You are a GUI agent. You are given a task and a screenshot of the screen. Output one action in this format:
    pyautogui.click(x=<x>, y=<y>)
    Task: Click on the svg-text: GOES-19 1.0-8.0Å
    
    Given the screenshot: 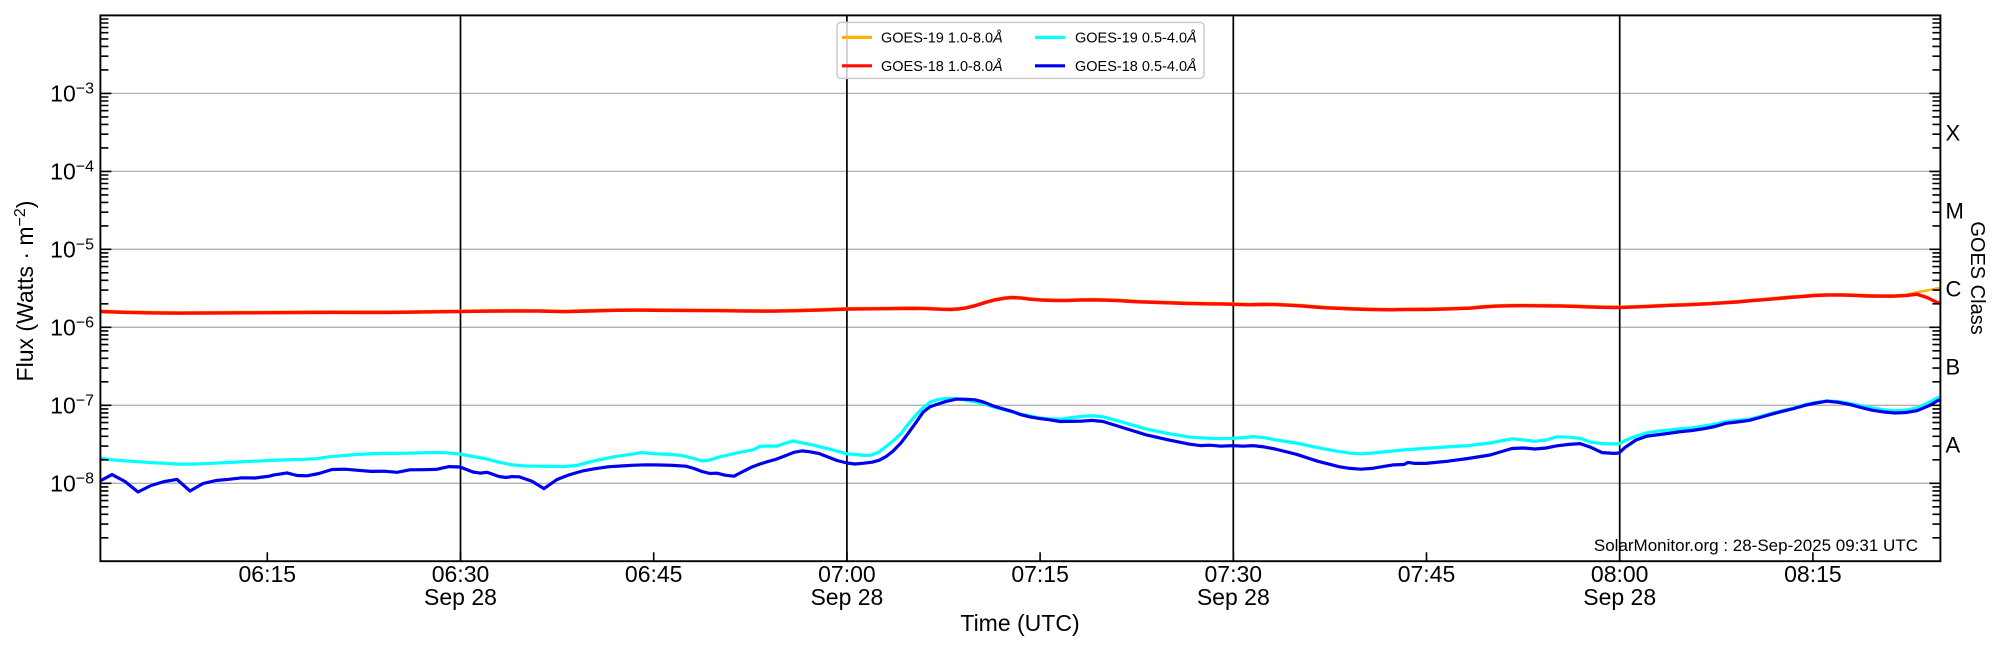 What is the action you would take?
    pyautogui.click(x=942, y=37)
    